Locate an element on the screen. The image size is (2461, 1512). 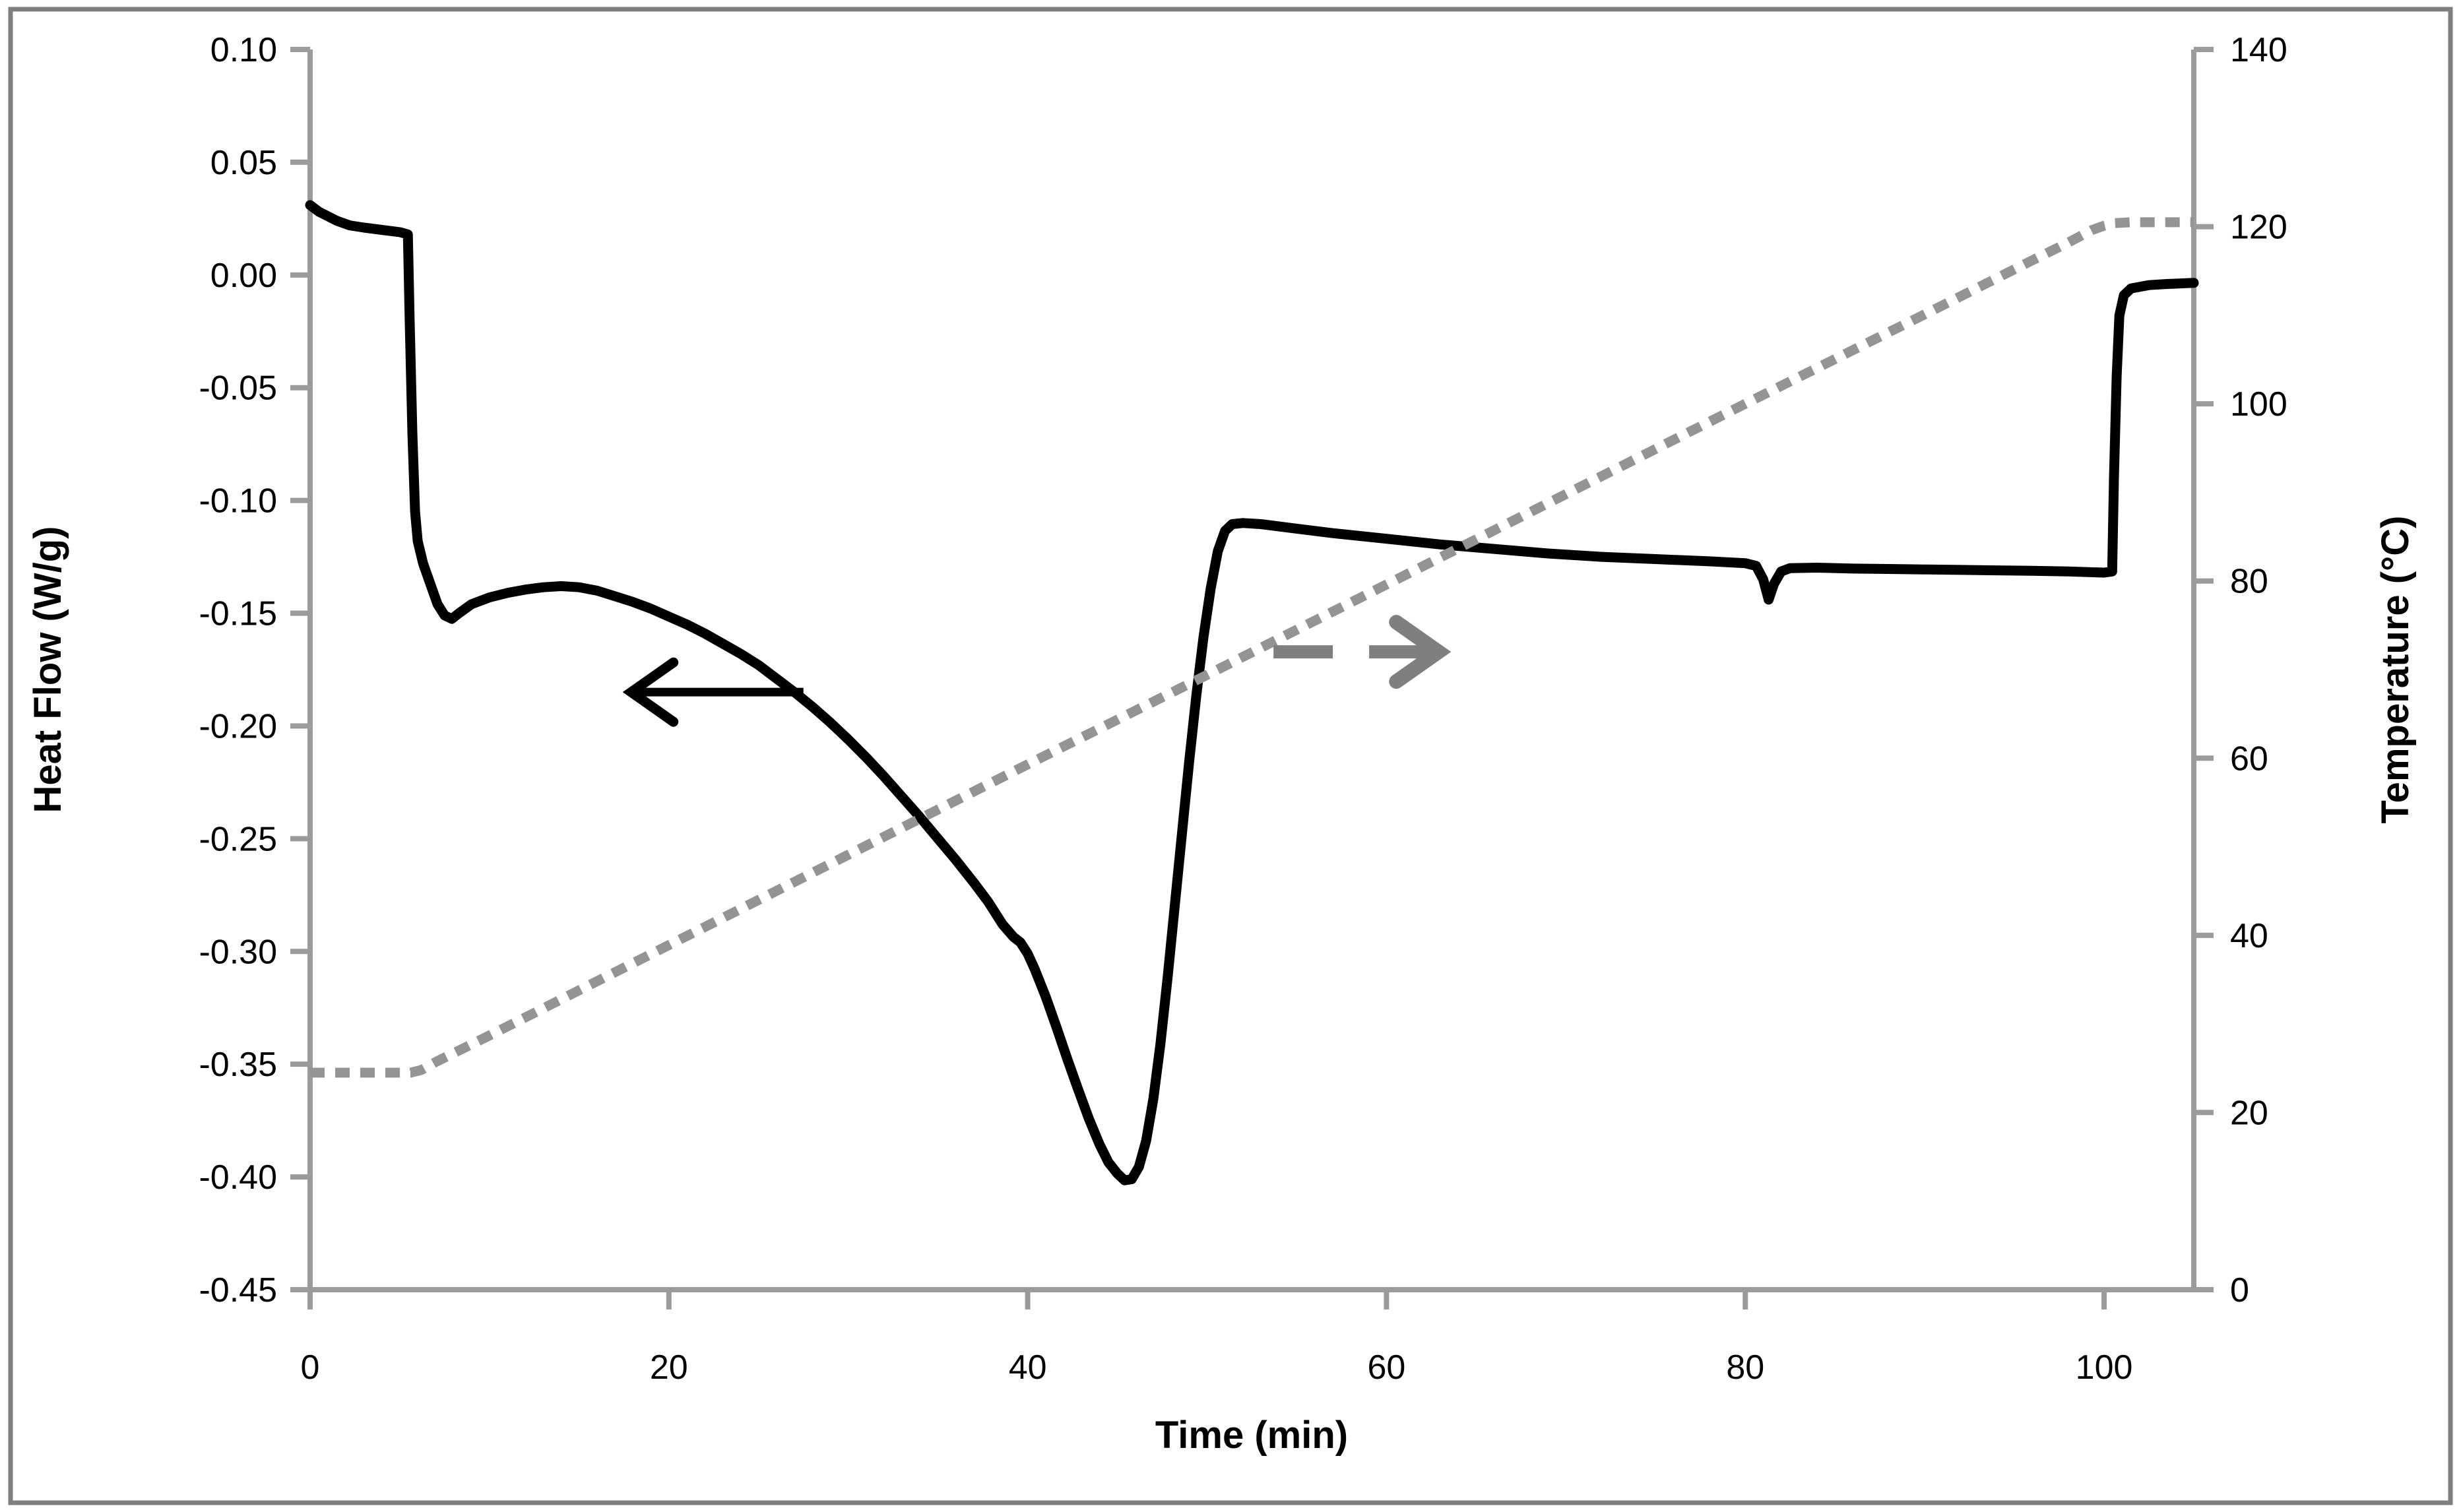
annotation-layer is located at coordinates (1037, 671).